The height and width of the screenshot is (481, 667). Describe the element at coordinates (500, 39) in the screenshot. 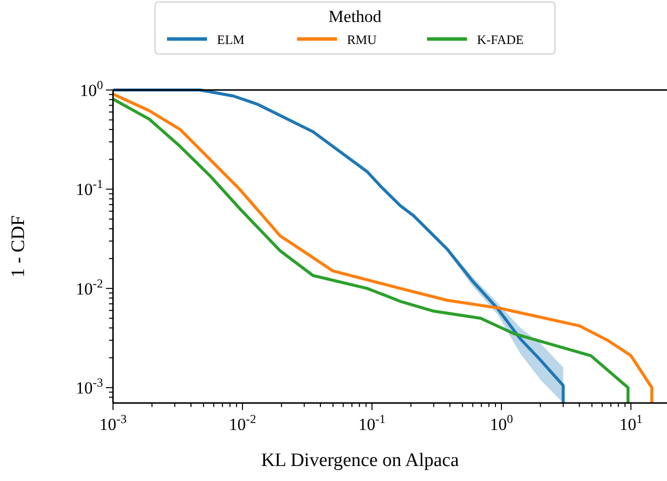

I see `legend-label: K-FADE` at that location.